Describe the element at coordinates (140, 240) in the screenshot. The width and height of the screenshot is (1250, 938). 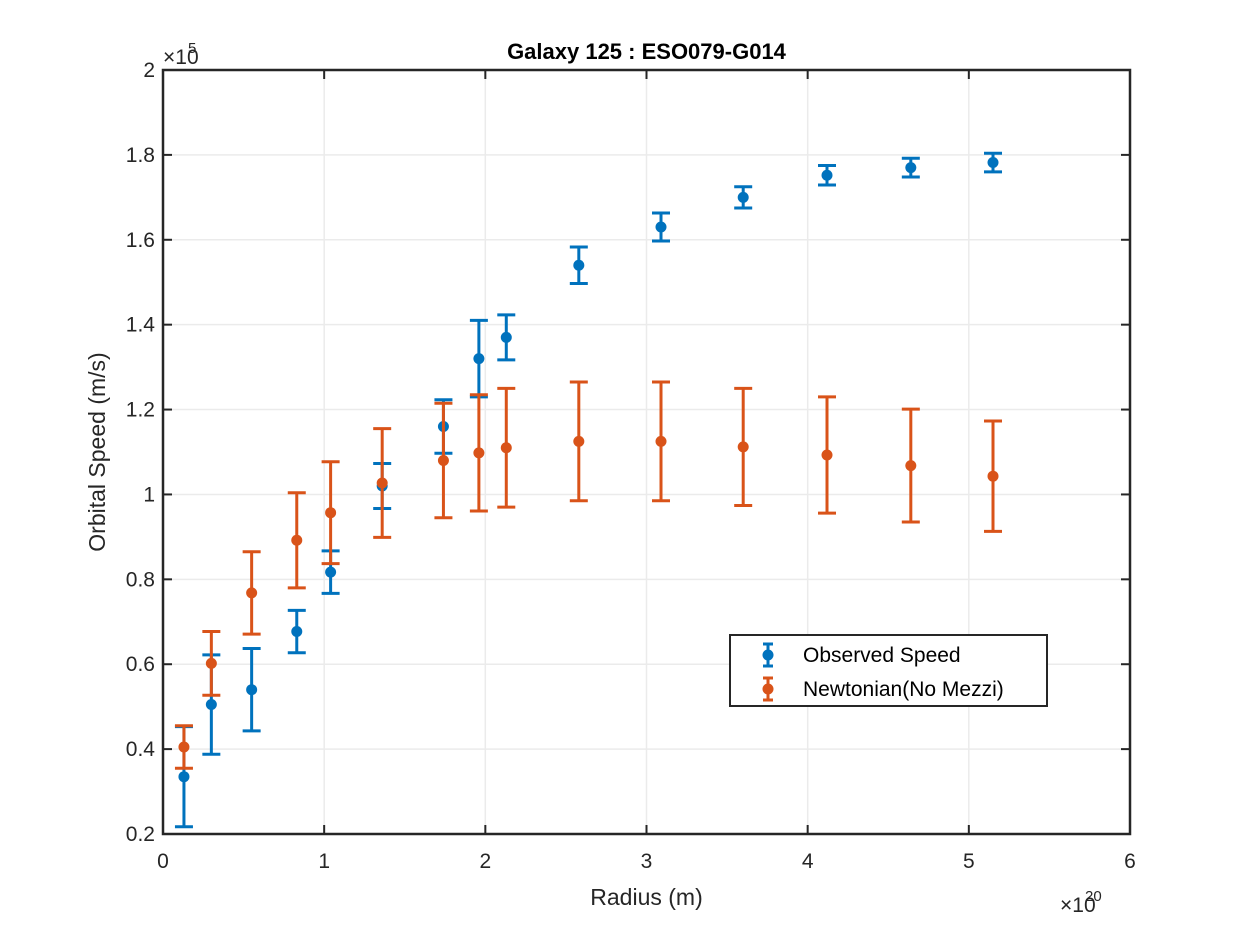
I see `y-tick-label: 1.6` at that location.